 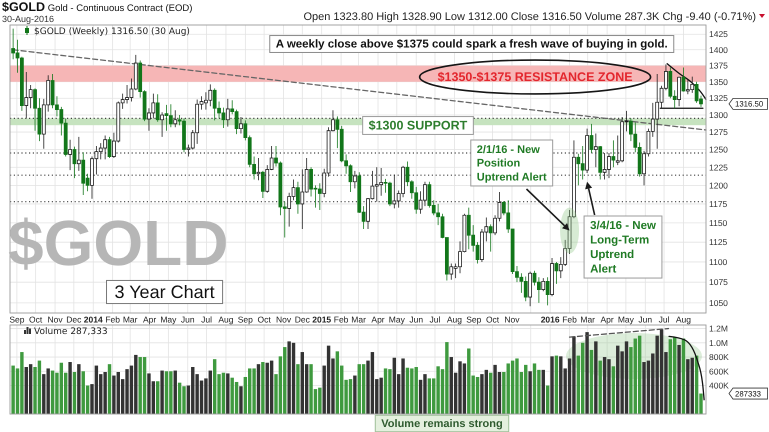 I want to click on y-tick-label: 1425, so click(x=718, y=34).